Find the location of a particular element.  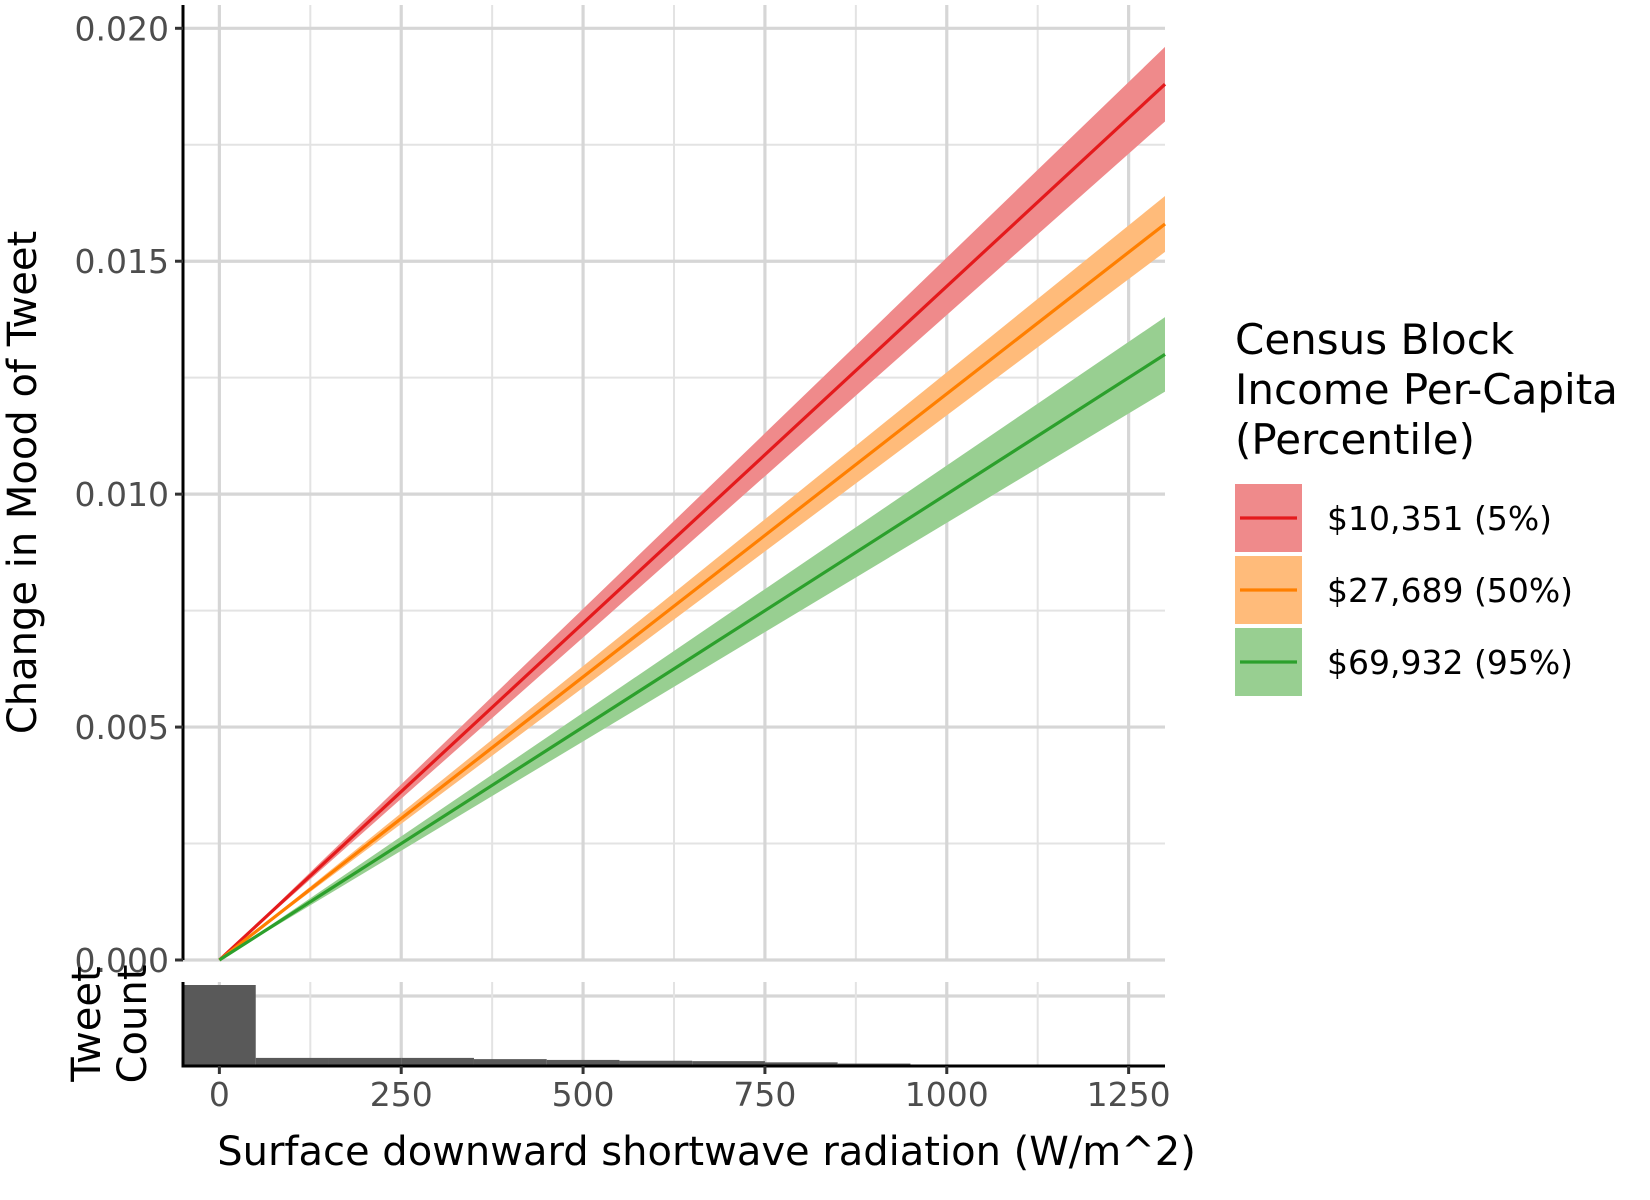

legend-label-3: $69,932 (95%) is located at coordinates (1450, 662).